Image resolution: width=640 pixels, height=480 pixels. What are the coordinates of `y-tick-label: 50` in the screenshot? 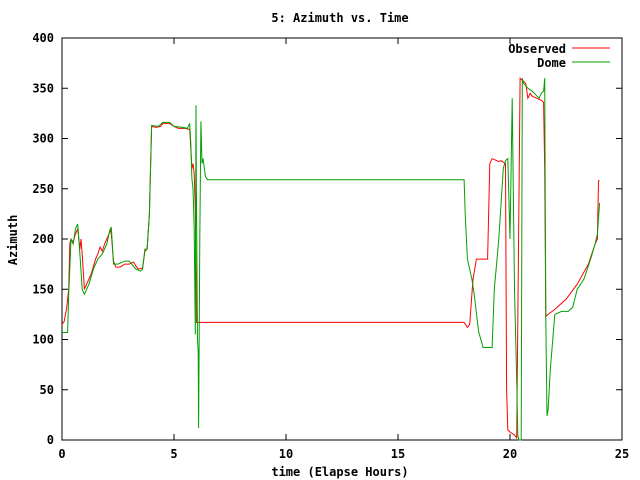 It's located at (47, 390).